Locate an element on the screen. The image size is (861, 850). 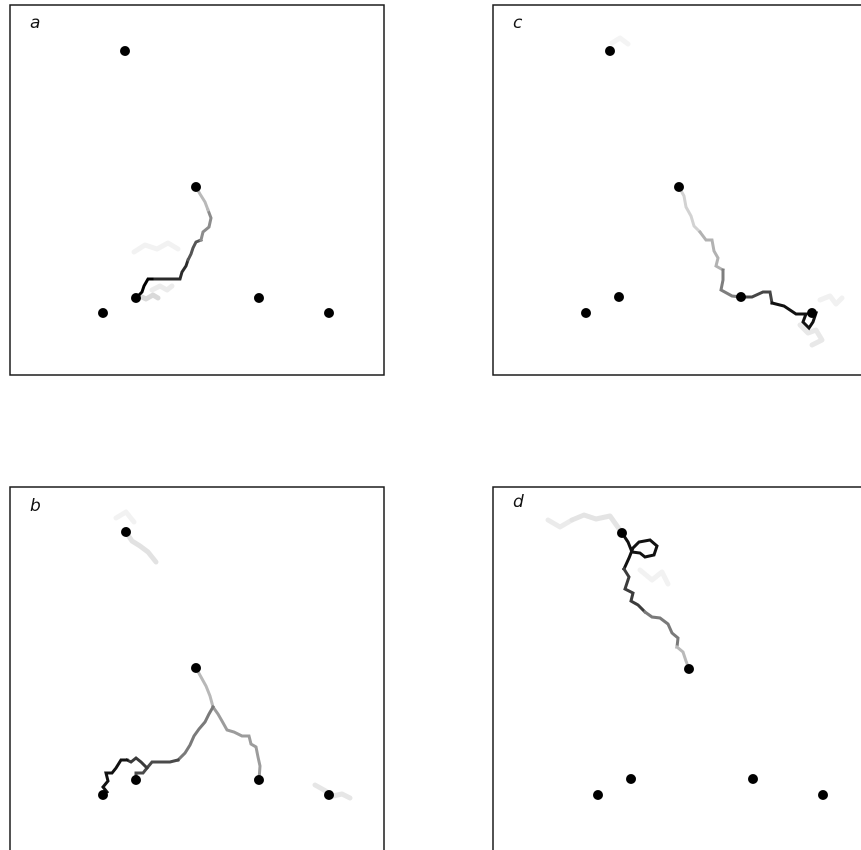
panel-b-path is located at coordinates (181, 731).